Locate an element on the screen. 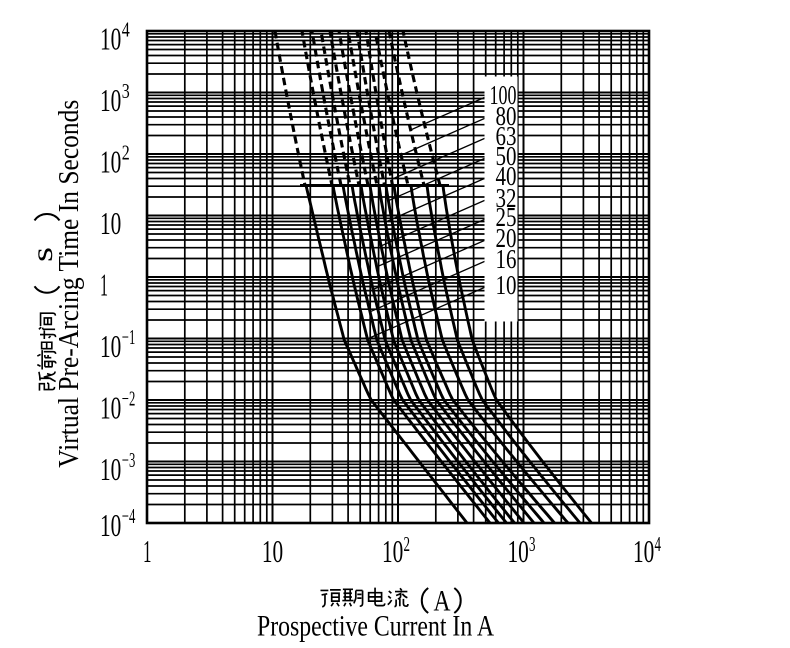  svg-text: 16 is located at coordinates (506, 259).